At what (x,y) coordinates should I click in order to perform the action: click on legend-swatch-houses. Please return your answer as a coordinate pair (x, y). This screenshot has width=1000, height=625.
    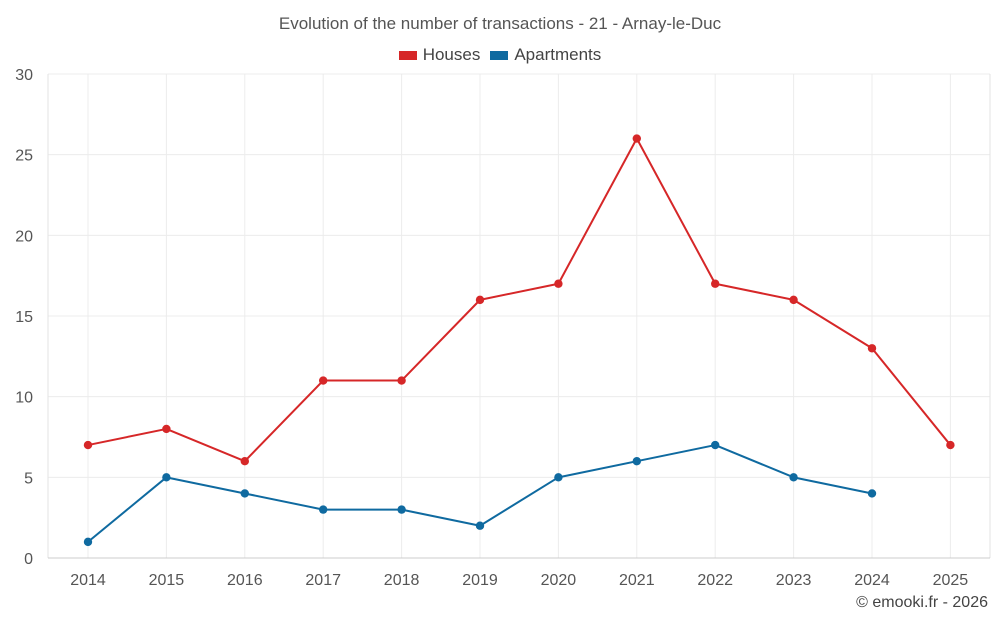
    Looking at the image, I should click on (407, 55).